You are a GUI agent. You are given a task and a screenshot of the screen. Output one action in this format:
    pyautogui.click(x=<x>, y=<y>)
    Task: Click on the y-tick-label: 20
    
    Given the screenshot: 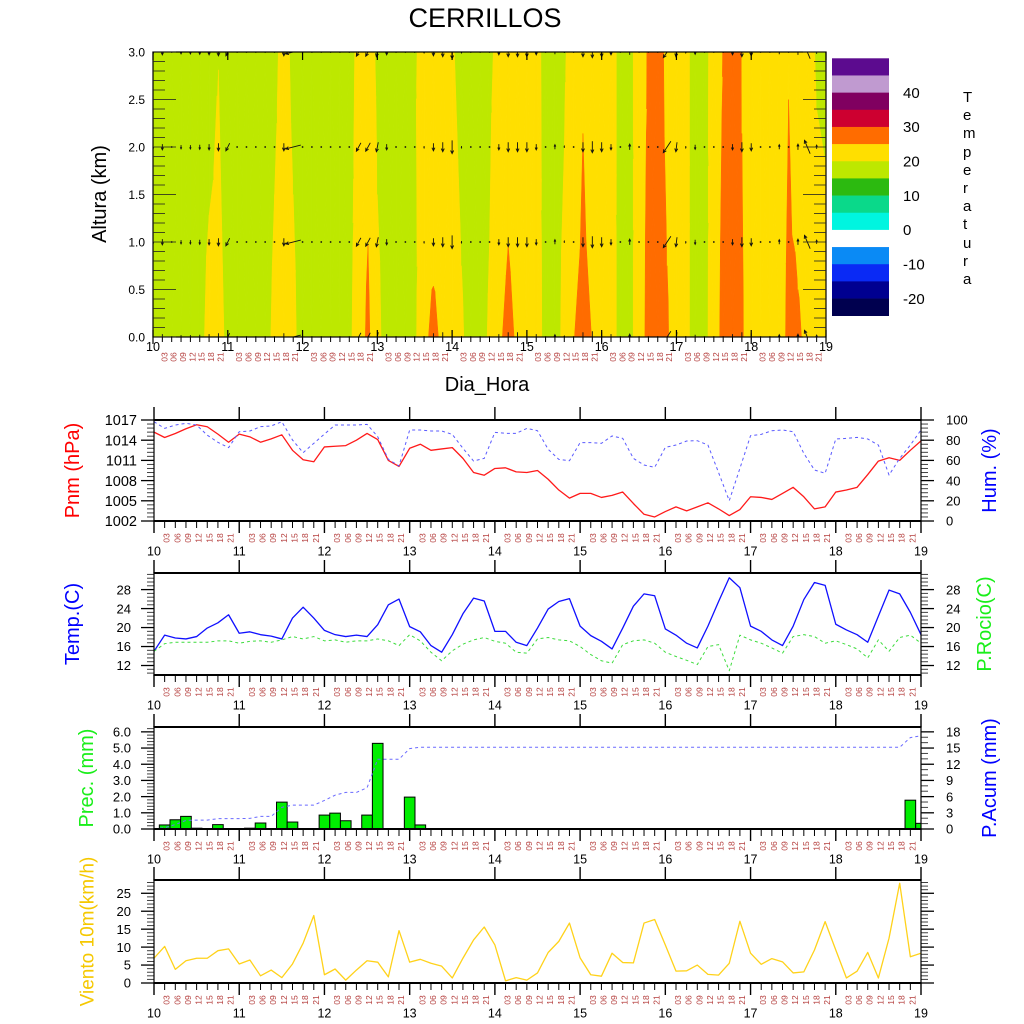 What is the action you would take?
    pyautogui.click(x=124, y=911)
    